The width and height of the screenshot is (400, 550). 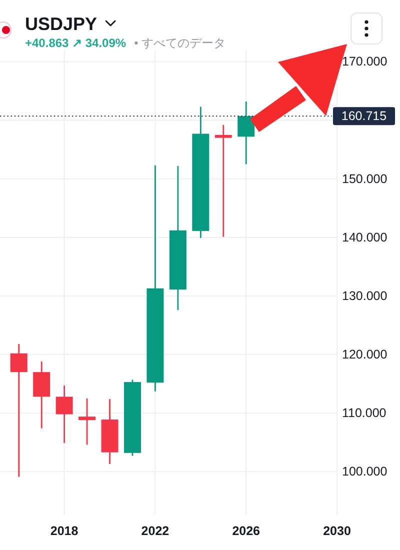 I want to click on chart-title: USDJPY, so click(x=61, y=24).